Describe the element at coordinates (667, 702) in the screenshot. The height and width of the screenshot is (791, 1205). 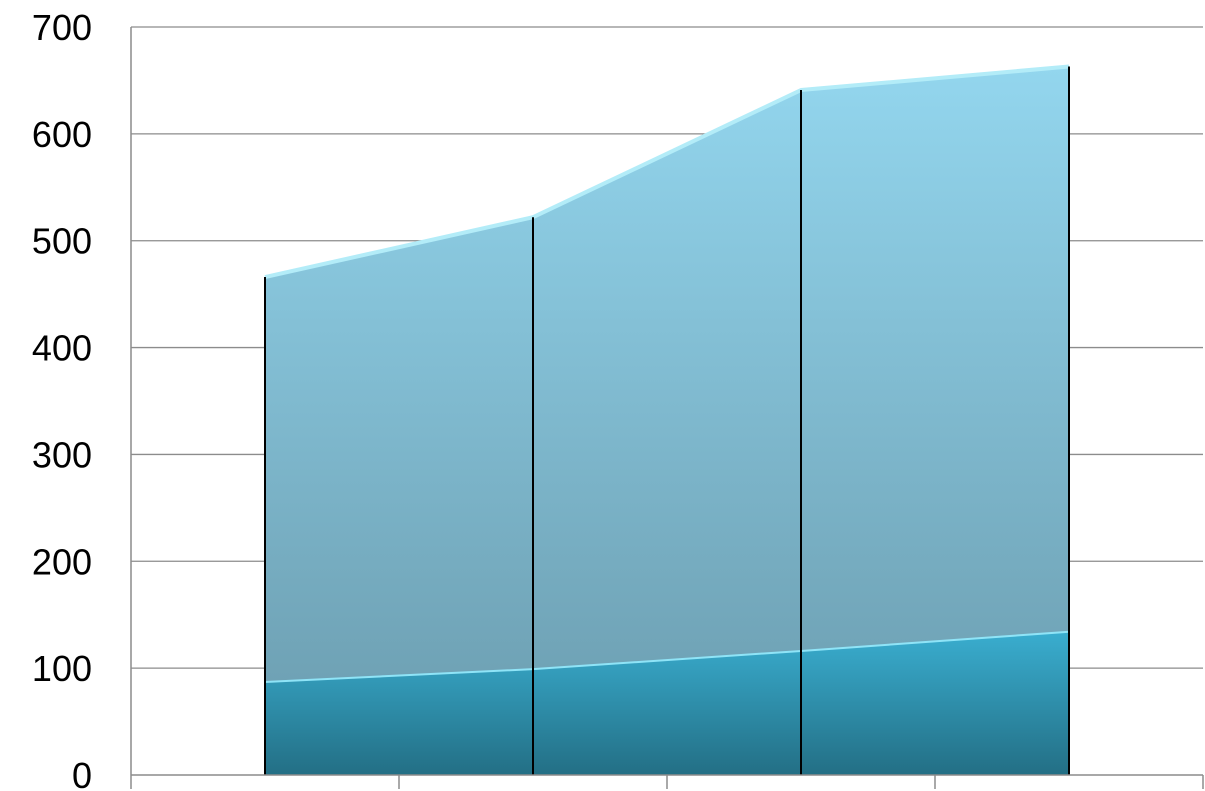
I see `series-1-area` at that location.